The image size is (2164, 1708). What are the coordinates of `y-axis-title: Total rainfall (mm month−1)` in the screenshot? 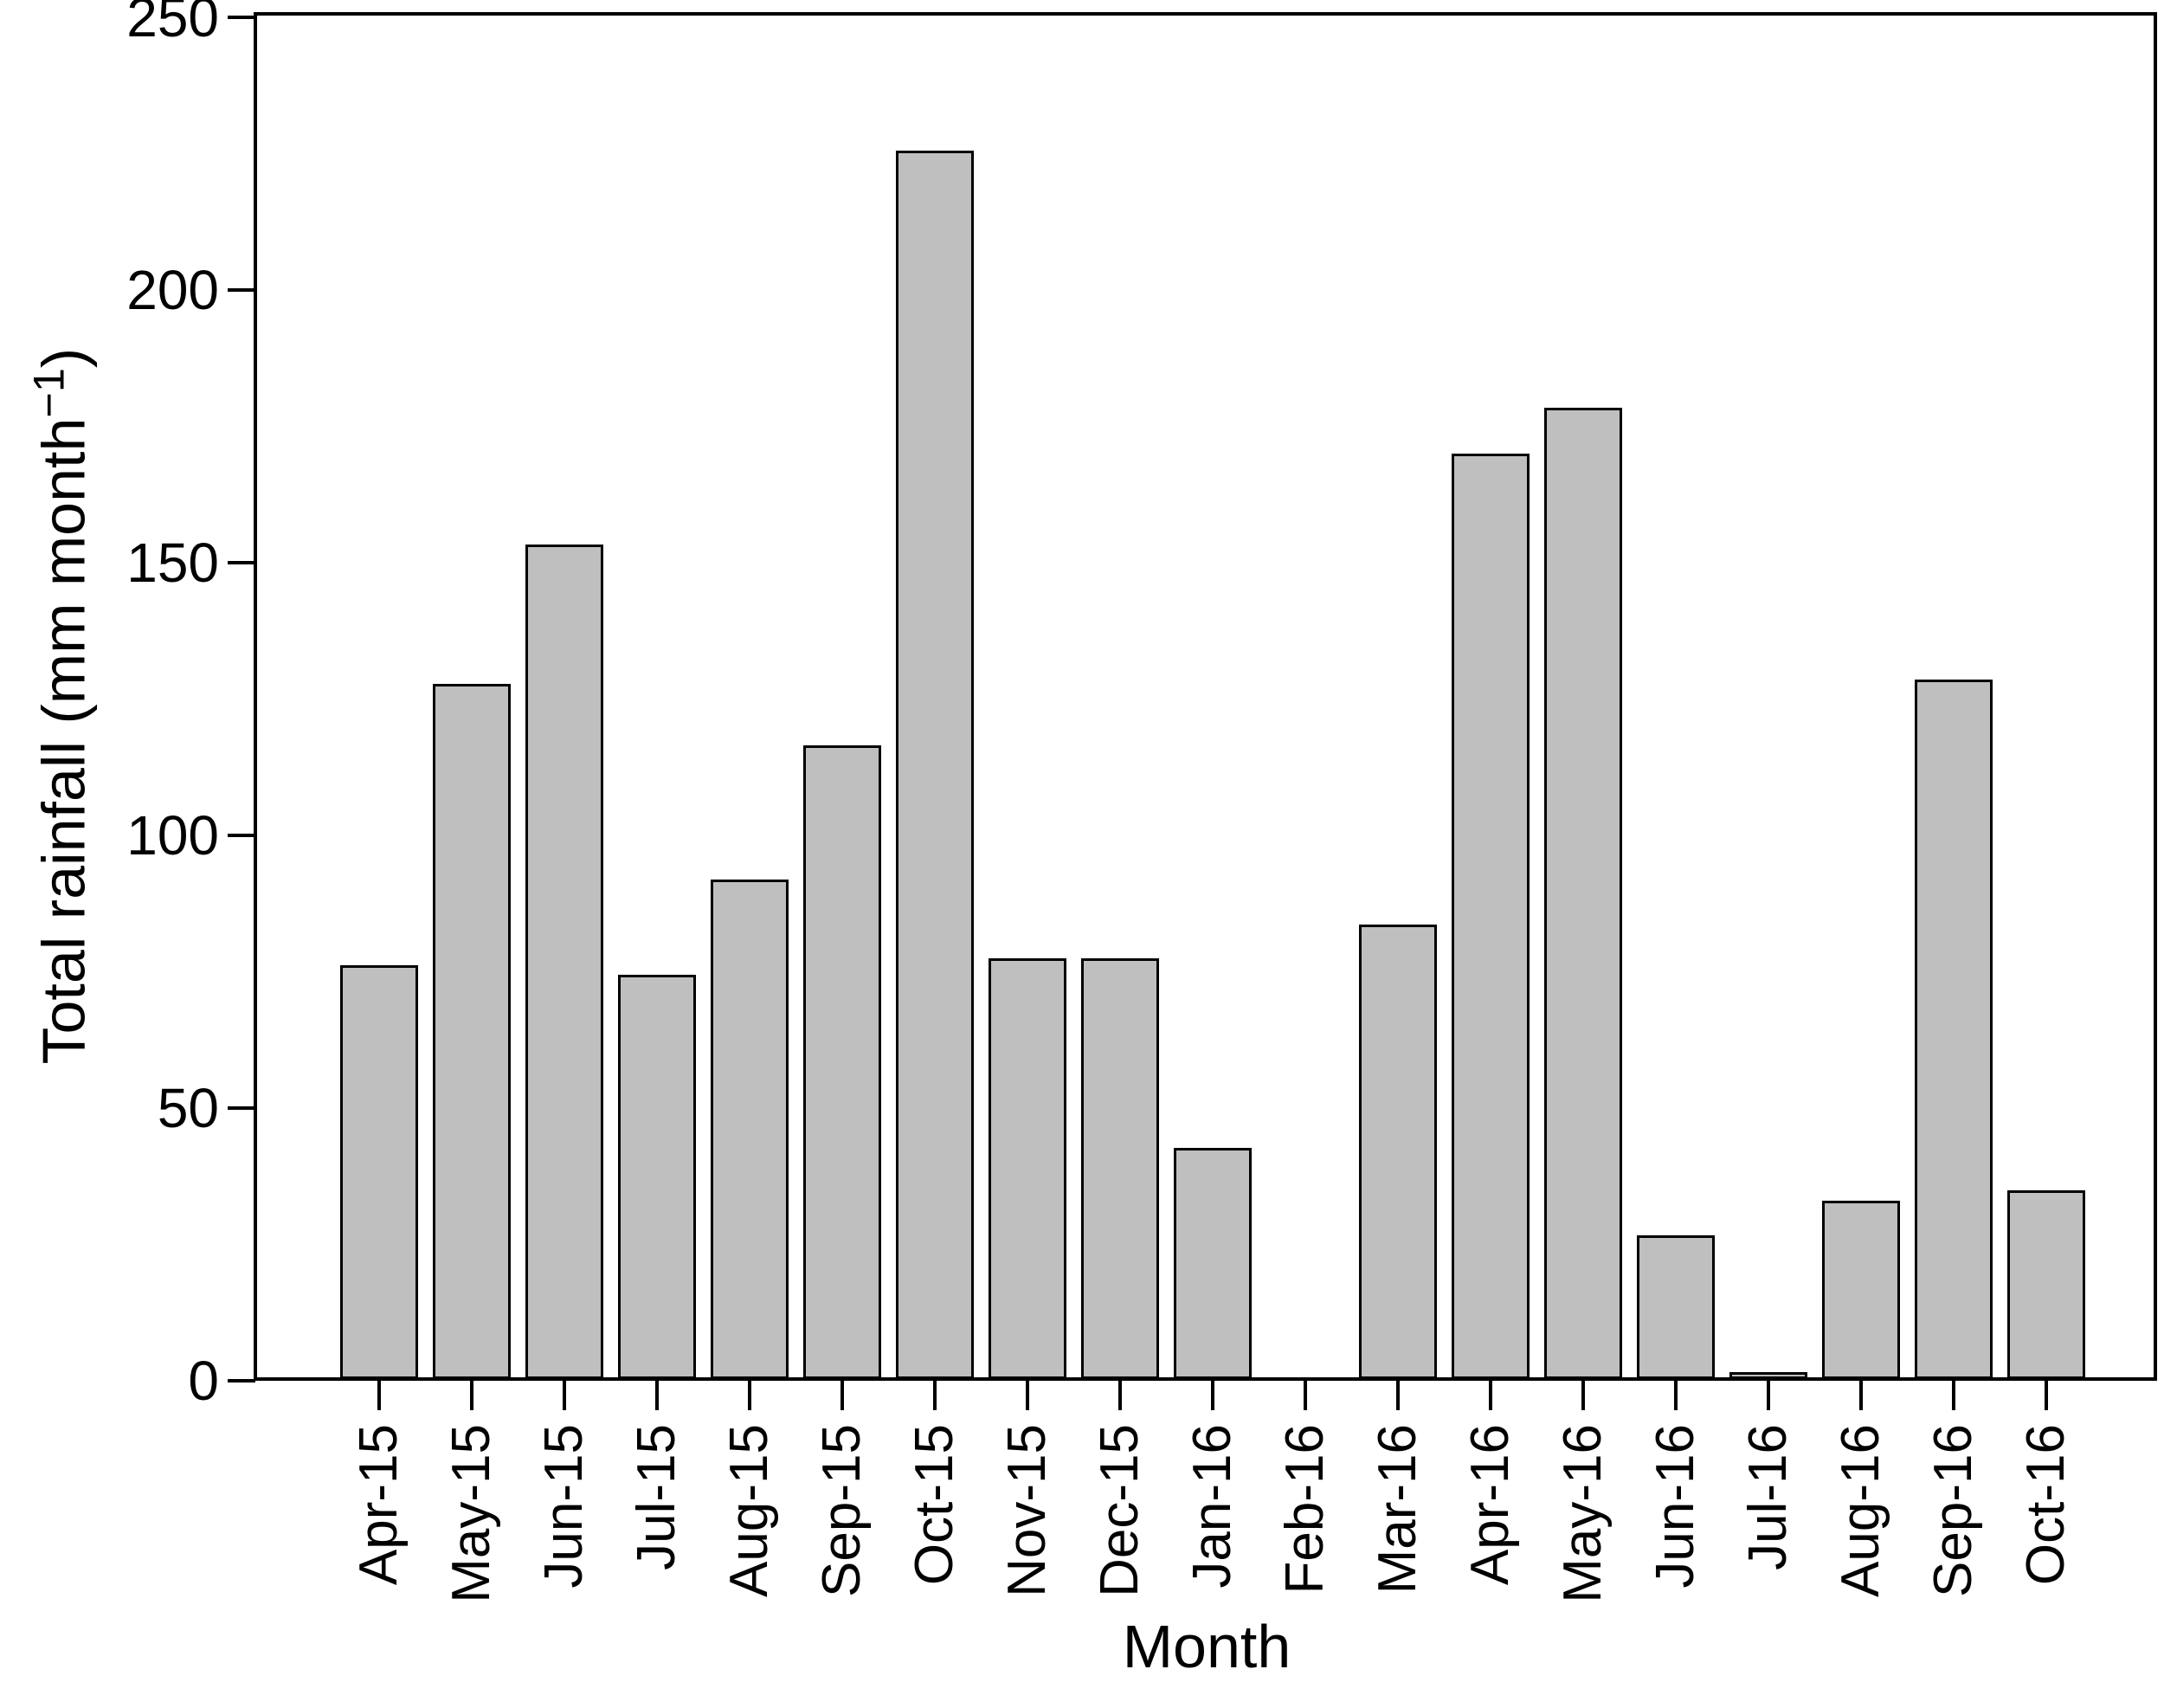 It's located at (57, 706).